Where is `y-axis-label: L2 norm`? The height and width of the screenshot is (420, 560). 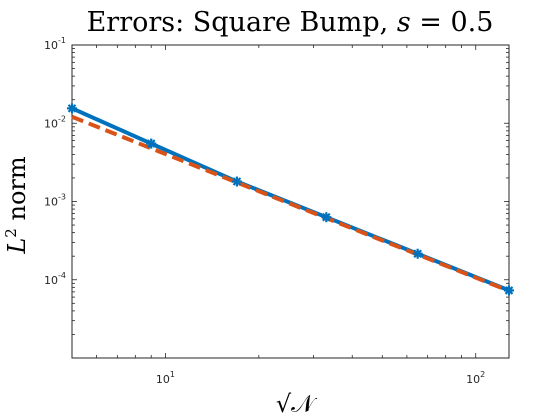
y-axis-label: L2 norm is located at coordinates (16, 205).